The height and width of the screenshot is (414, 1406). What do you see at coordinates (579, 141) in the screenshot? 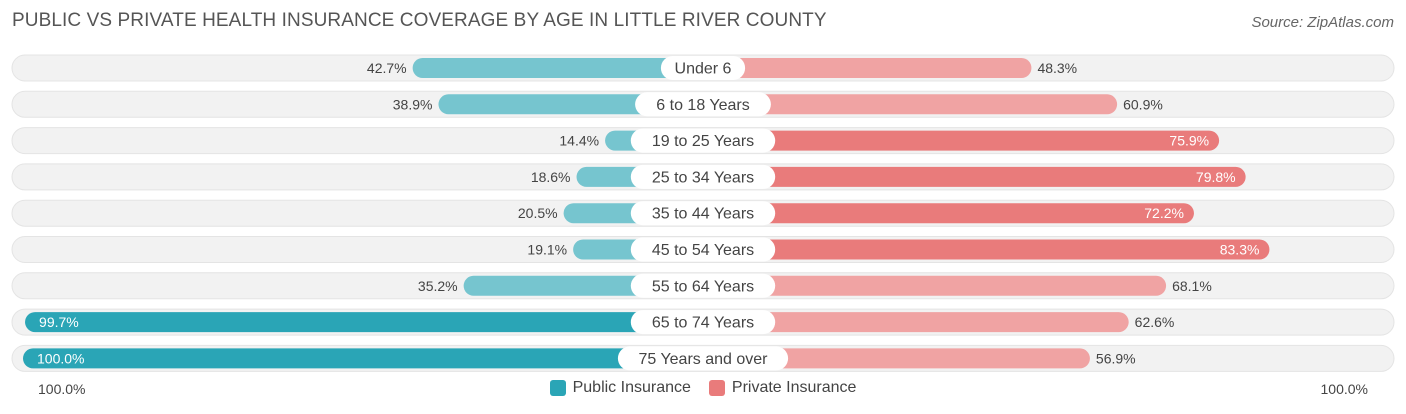
I see `public-value-label: 14.4%` at bounding box center [579, 141].